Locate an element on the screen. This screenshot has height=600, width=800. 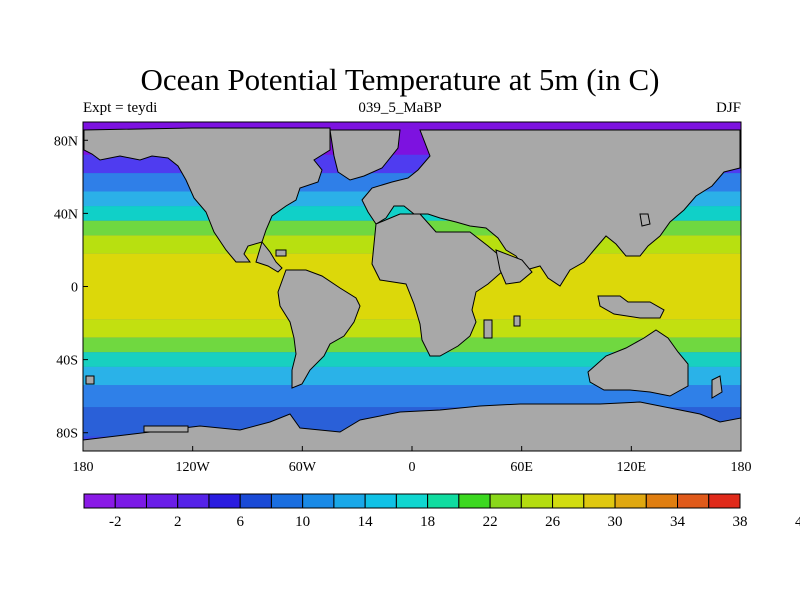
colorbar-label: 26 is located at coordinates (553, 522).